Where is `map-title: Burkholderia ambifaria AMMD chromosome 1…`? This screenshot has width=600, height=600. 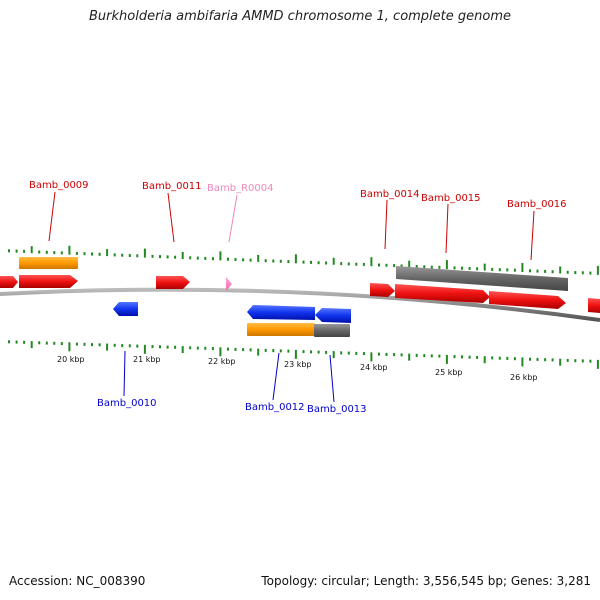
map-title: Burkholderia ambifaria AMMD chromosome 1… is located at coordinates (300, 16).